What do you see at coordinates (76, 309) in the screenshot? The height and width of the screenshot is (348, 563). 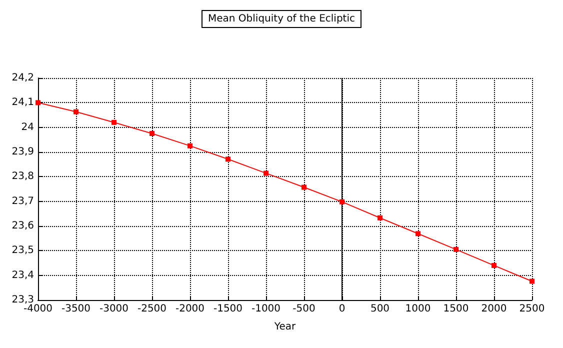 I see `x-tick-label: -3500` at bounding box center [76, 309].